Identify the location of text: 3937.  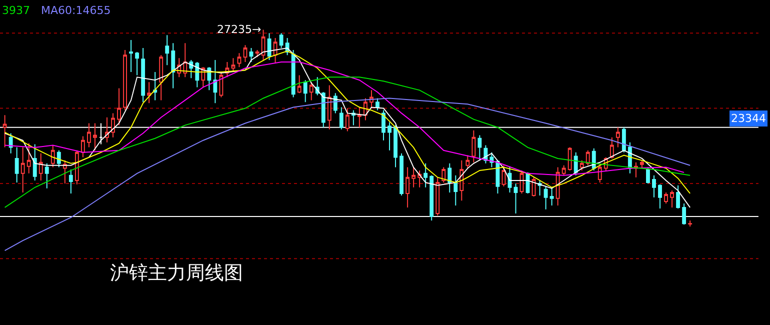
(16, 10).